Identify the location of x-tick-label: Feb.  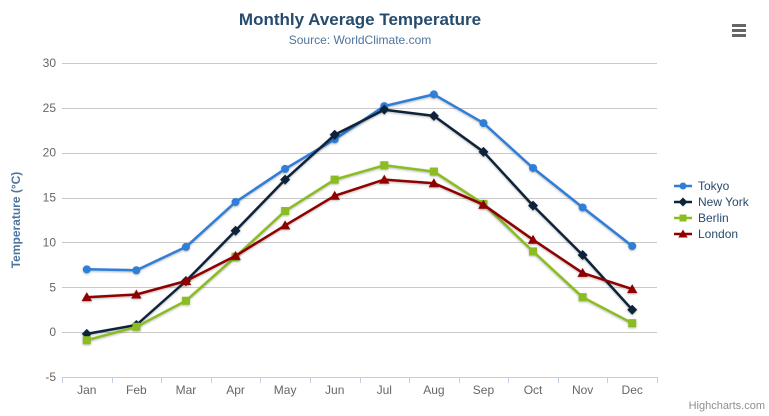
(136, 390).